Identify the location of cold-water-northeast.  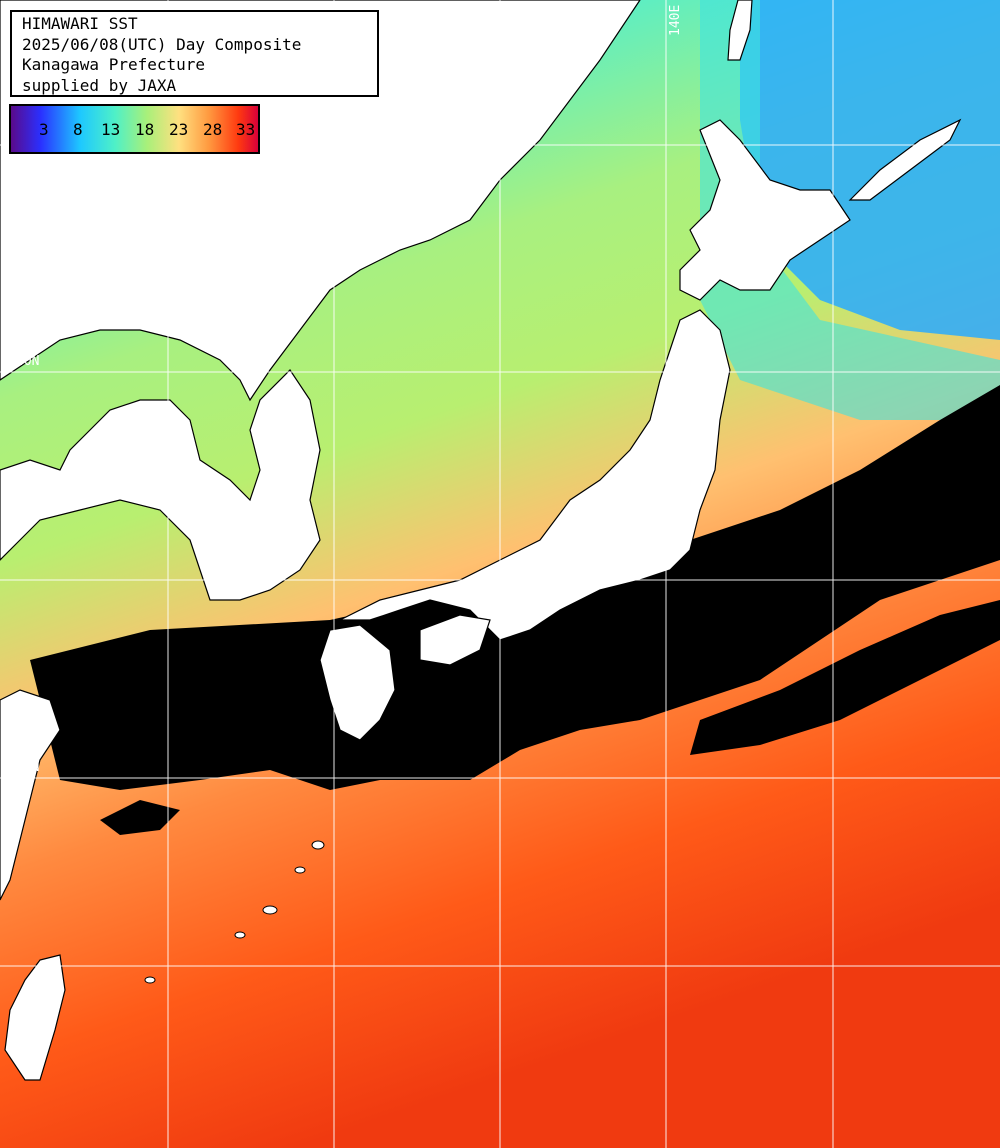
(870, 170).